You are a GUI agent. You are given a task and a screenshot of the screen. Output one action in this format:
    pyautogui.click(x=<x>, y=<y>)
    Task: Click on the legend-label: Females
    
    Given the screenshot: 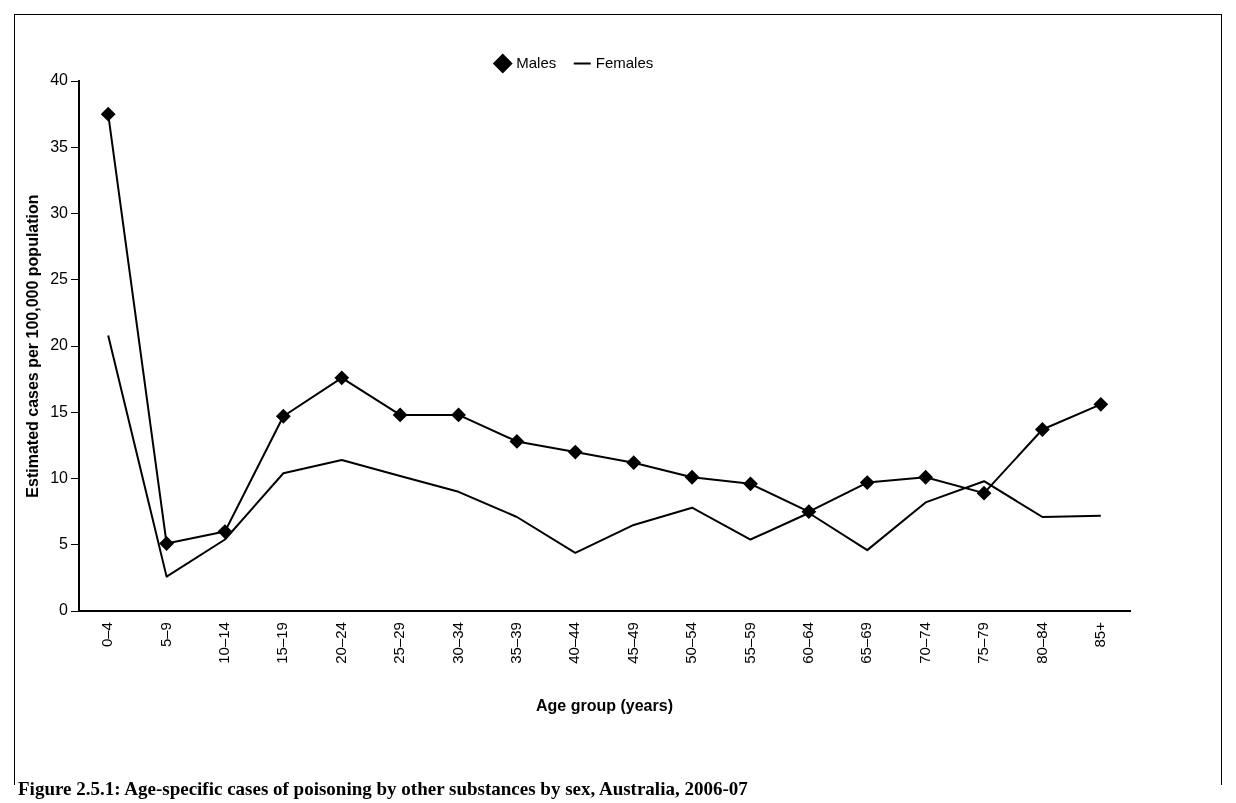 What is the action you would take?
    pyautogui.click(x=624, y=62)
    